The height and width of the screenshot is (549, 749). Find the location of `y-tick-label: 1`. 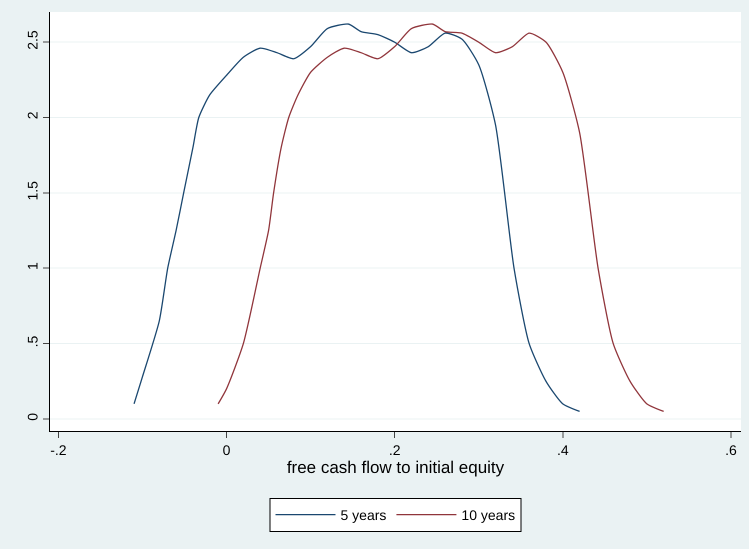

y-tick-label: 1 is located at coordinates (32, 266).